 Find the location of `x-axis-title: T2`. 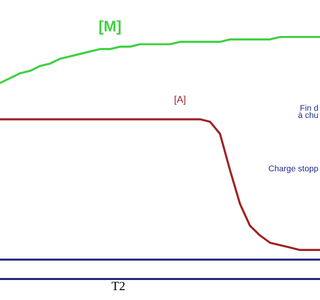

x-axis-title: T2 is located at coordinates (118, 286).